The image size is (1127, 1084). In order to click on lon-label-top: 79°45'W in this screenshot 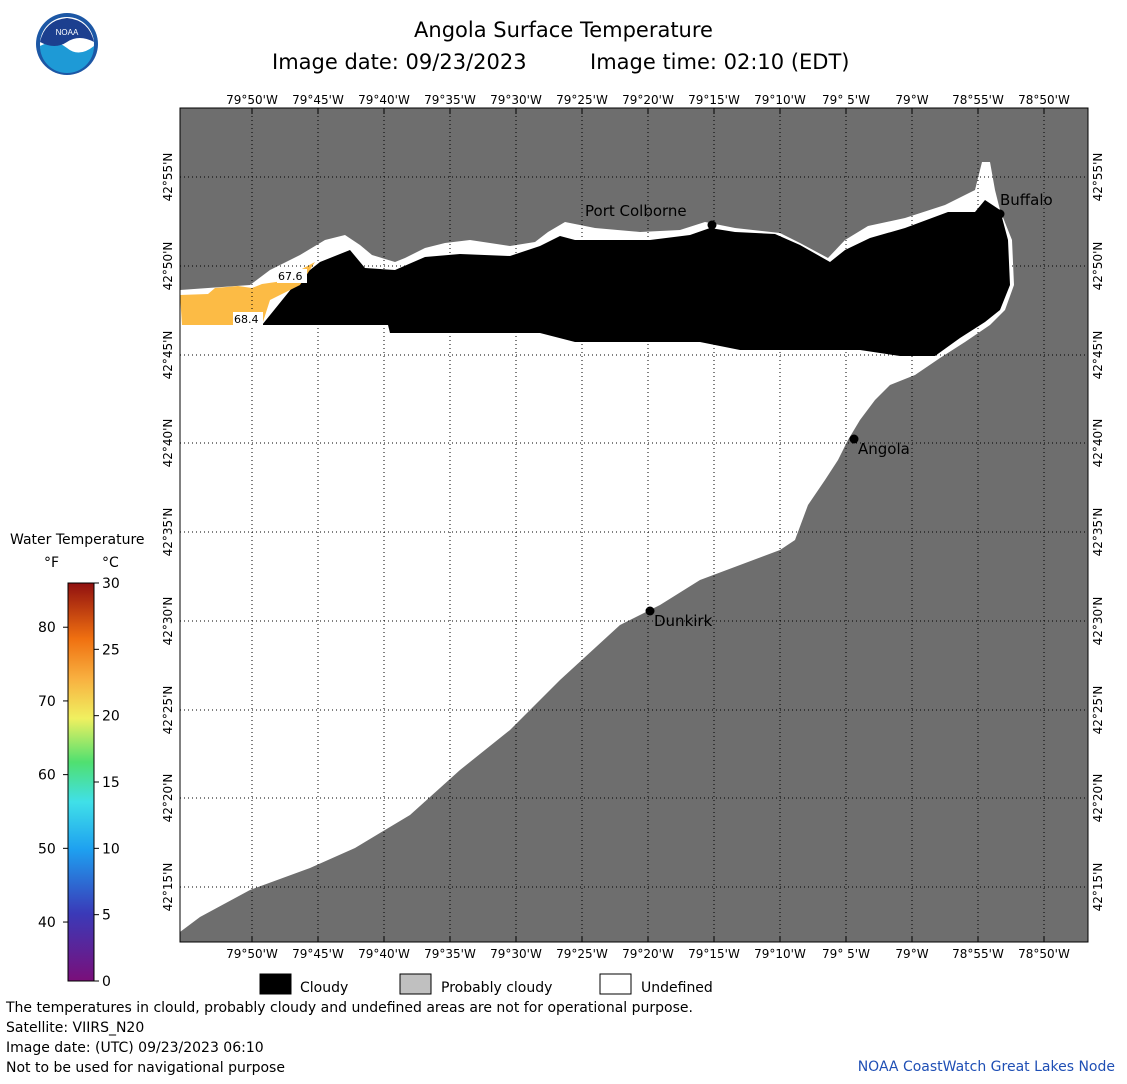, I will do `click(318, 100)`.